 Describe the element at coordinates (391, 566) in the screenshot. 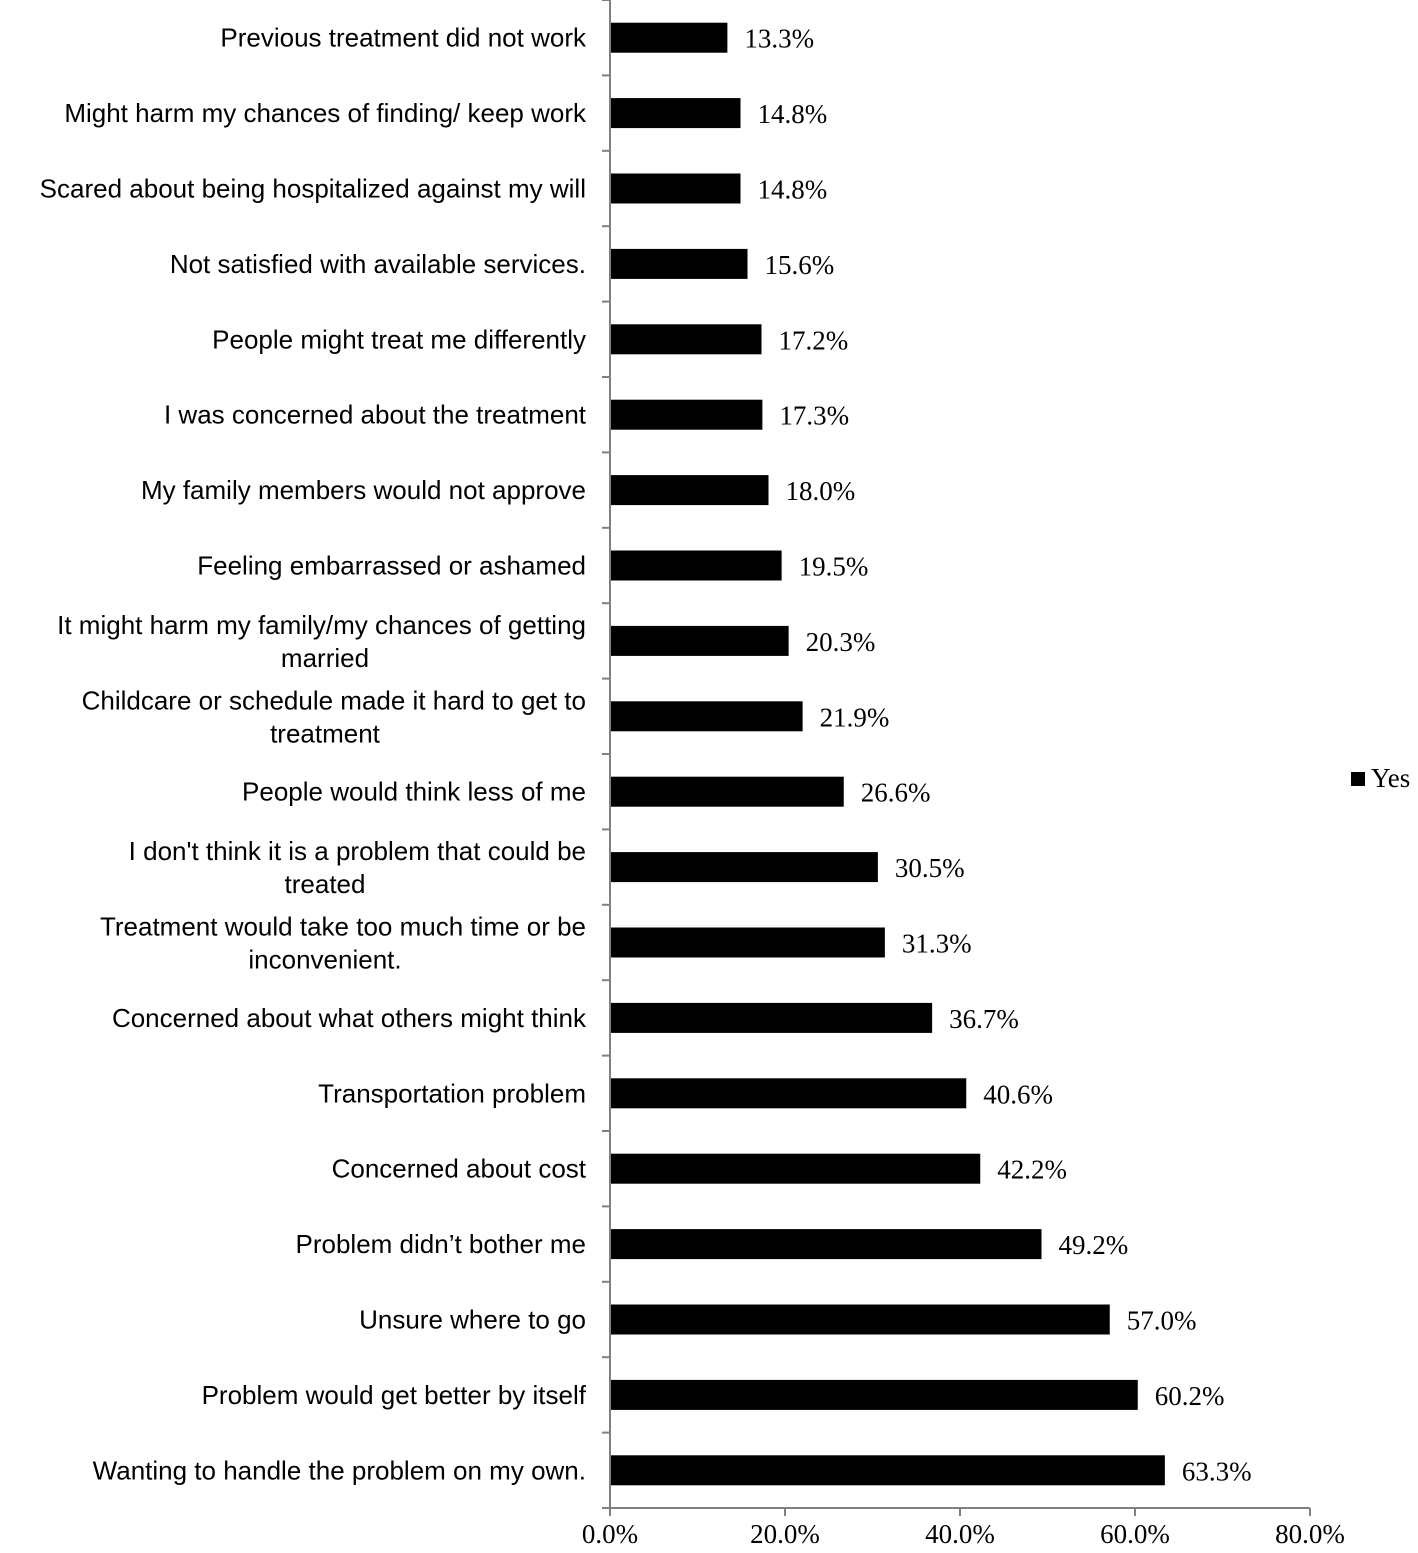

I see `category-label: Feeling embarrassed or ashamed` at that location.